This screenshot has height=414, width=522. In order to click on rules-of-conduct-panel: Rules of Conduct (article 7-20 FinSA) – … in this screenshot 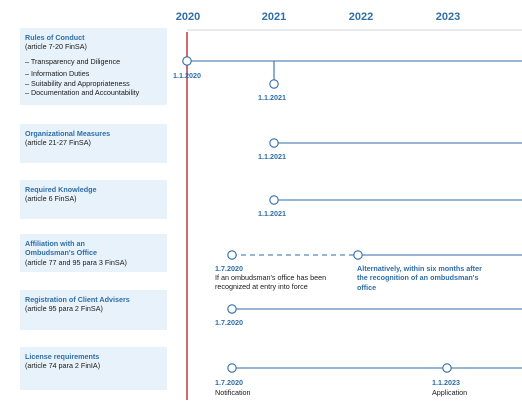, I will do `click(93, 66)`.